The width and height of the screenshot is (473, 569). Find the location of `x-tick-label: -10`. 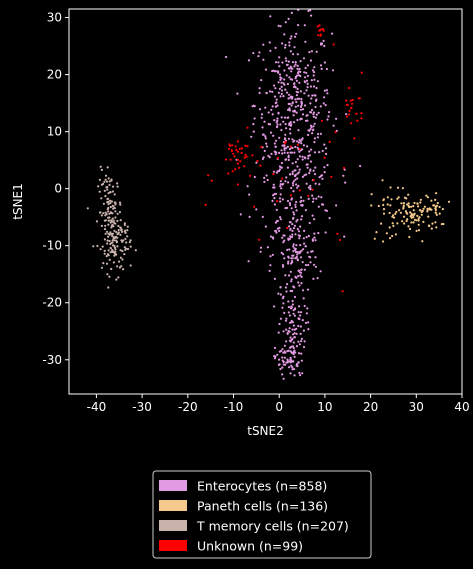

x-tick-label: -10 is located at coordinates (234, 407).